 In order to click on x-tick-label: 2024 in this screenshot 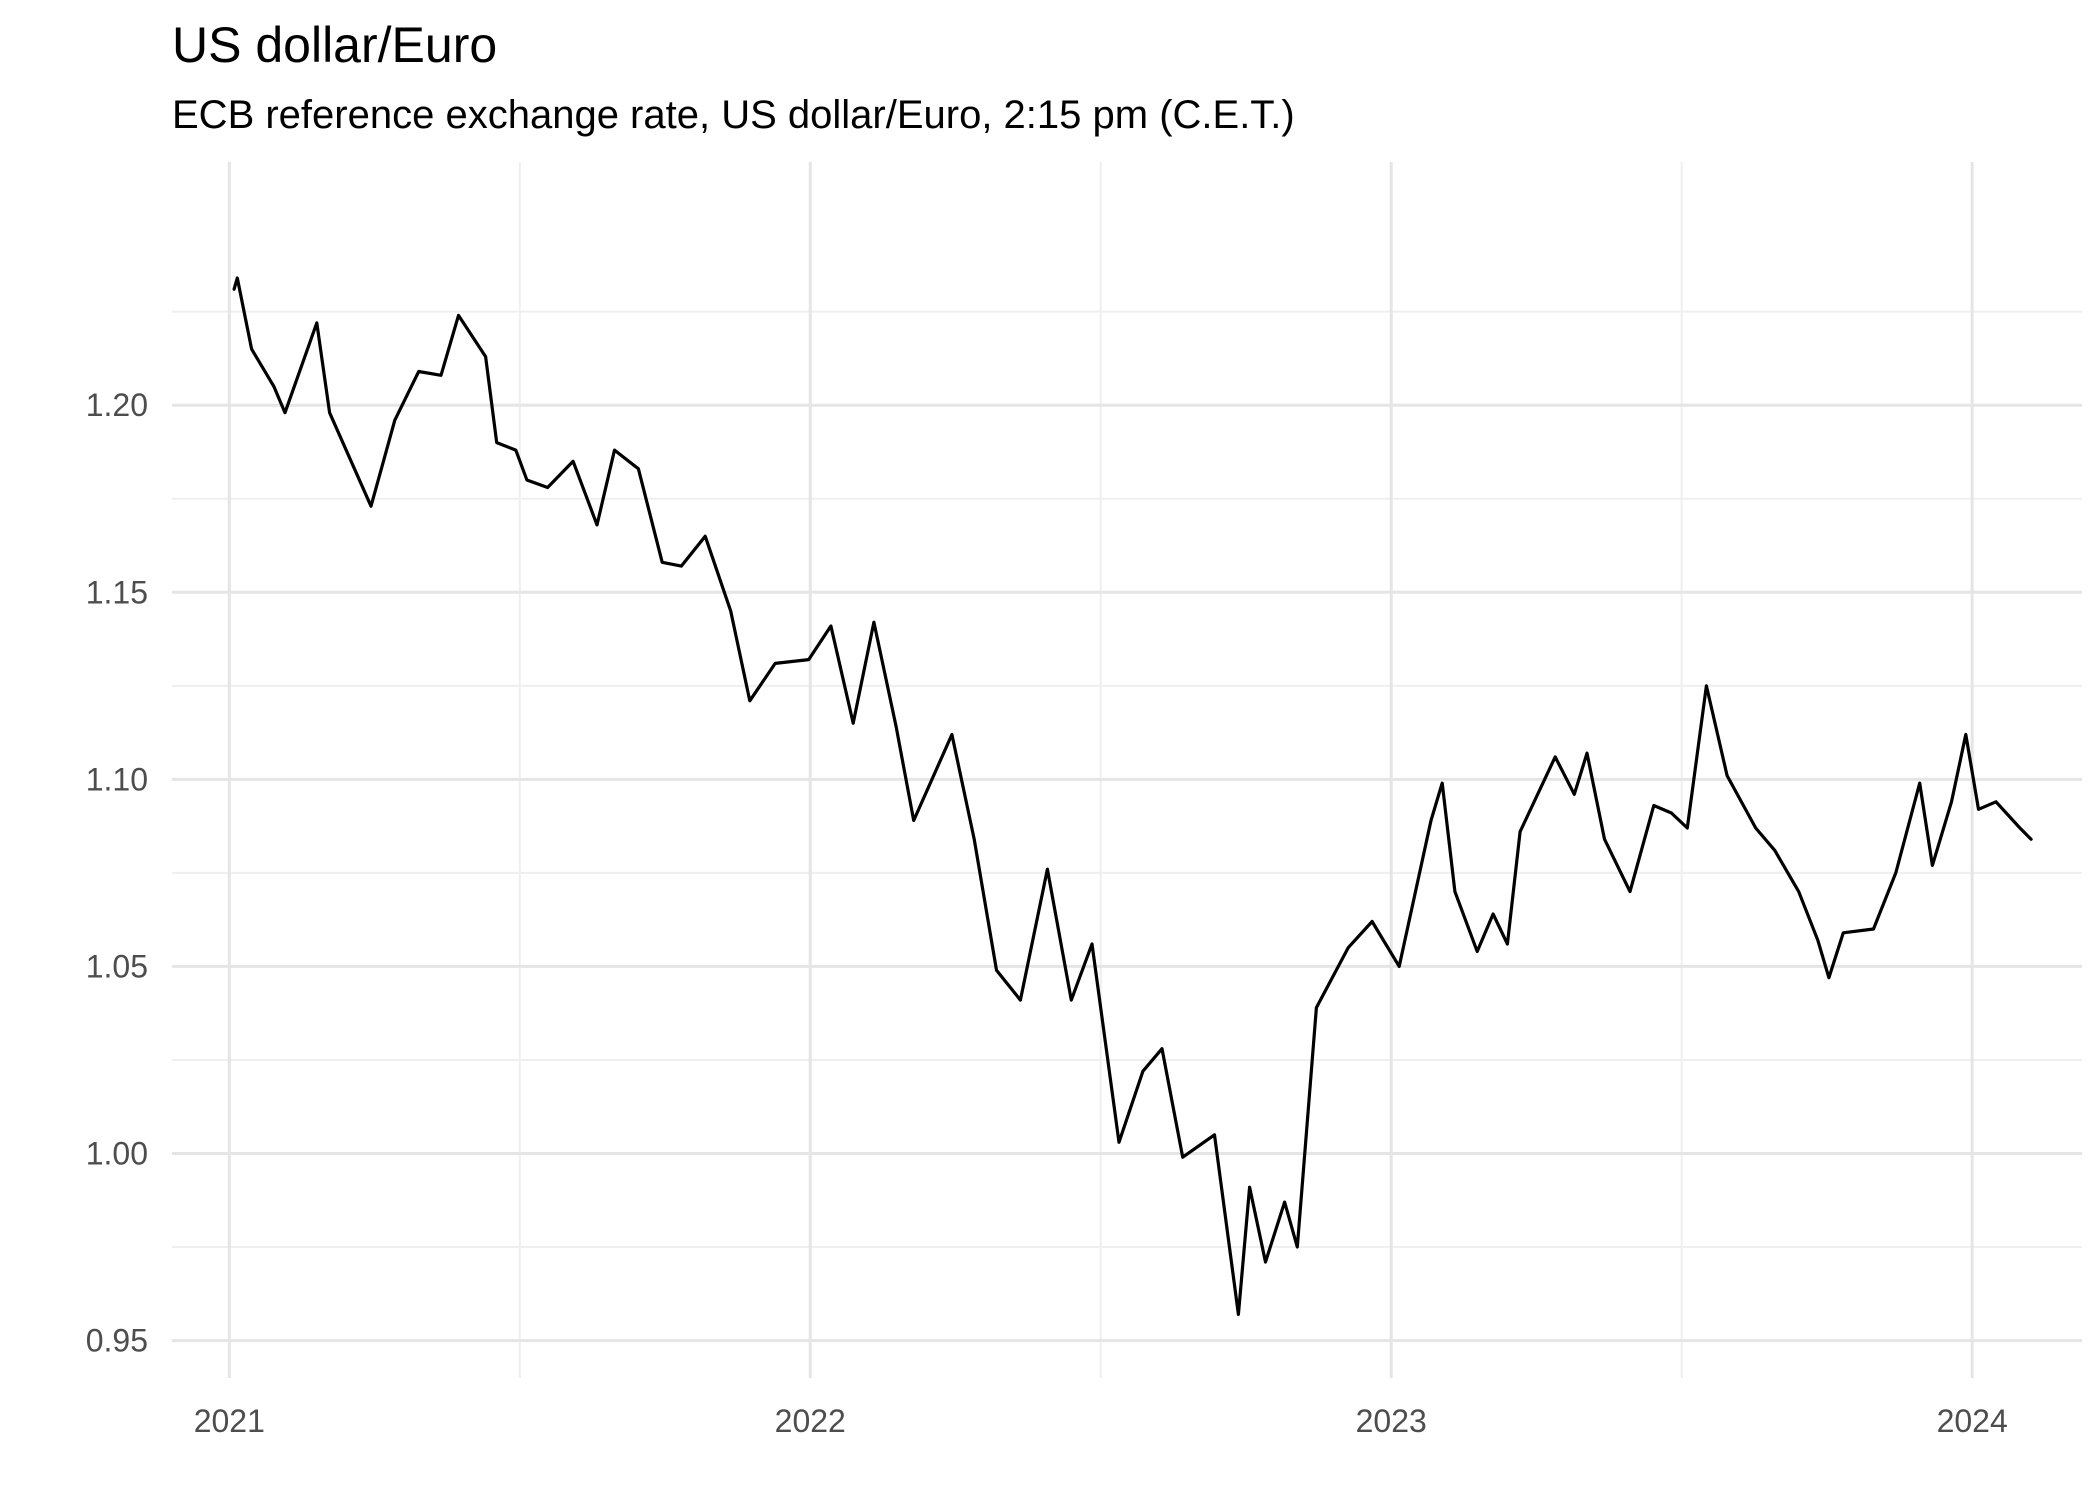, I will do `click(1972, 1421)`.